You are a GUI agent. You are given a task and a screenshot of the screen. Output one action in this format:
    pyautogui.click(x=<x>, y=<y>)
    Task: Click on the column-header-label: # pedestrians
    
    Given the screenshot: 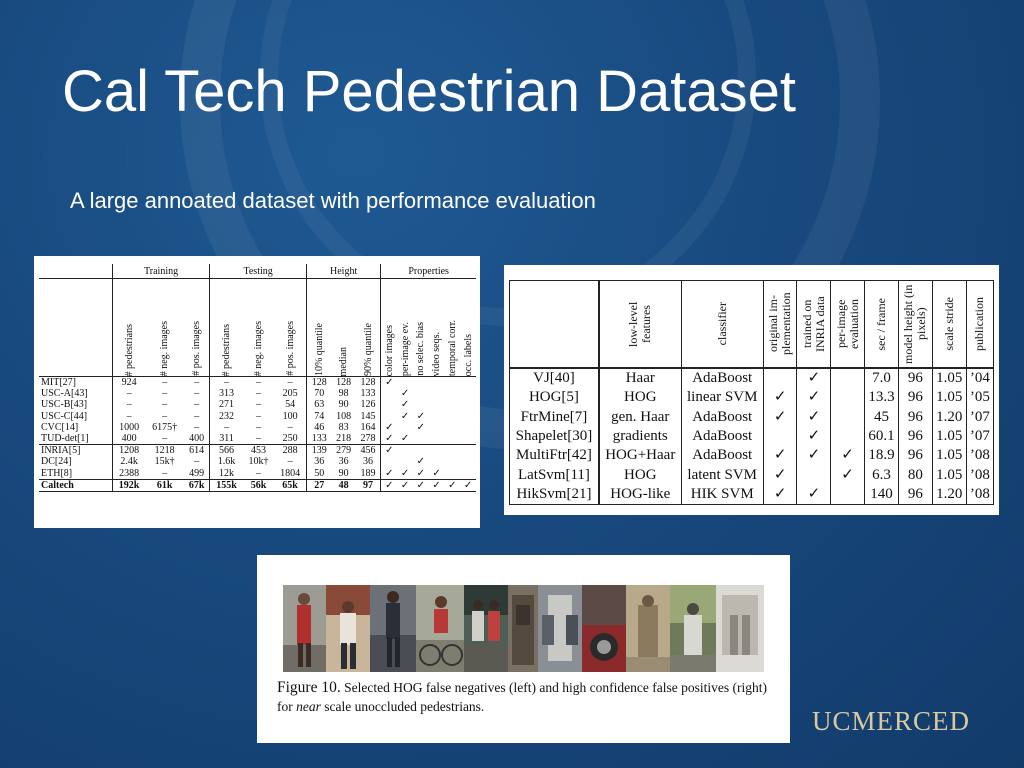 What is the action you would take?
    pyautogui.click(x=129, y=350)
    